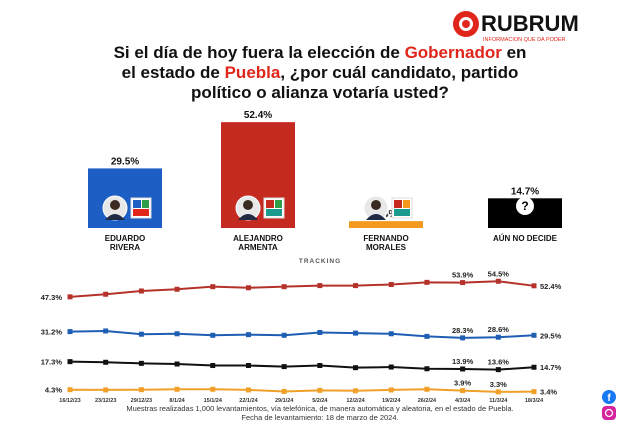  Describe the element at coordinates (609, 397) in the screenshot. I see `facebook-icon` at that location.